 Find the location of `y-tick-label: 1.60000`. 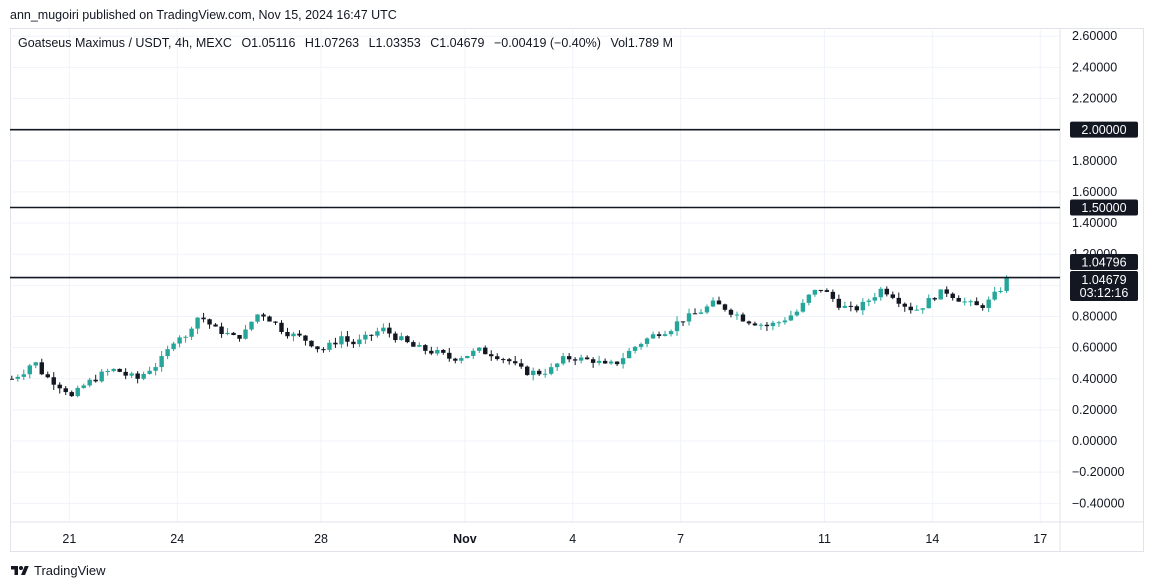

y-tick-label: 1.60000 is located at coordinates (1094, 192).